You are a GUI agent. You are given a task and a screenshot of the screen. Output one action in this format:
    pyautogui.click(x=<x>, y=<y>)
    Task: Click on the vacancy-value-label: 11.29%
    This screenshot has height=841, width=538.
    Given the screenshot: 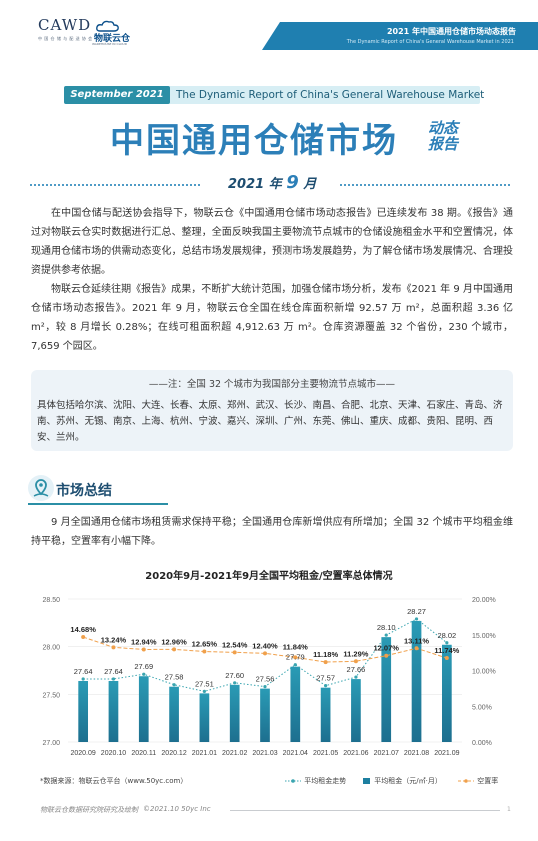 What is the action you would take?
    pyautogui.click(x=355, y=653)
    